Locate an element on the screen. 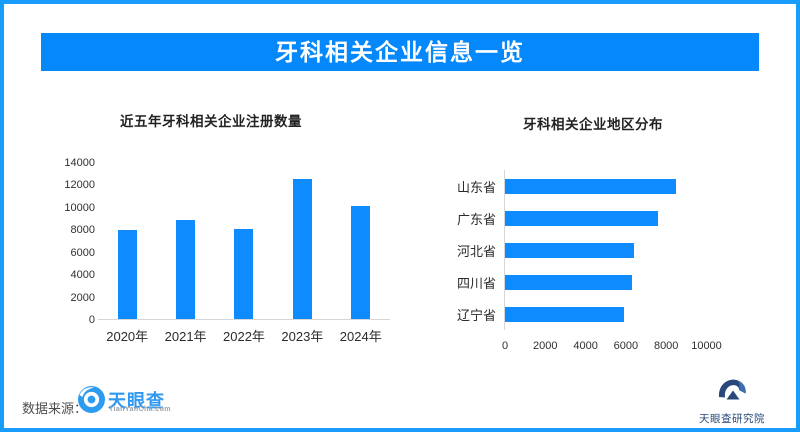  tianyancha-logo-text: 天眼查 is located at coordinates (136, 401).